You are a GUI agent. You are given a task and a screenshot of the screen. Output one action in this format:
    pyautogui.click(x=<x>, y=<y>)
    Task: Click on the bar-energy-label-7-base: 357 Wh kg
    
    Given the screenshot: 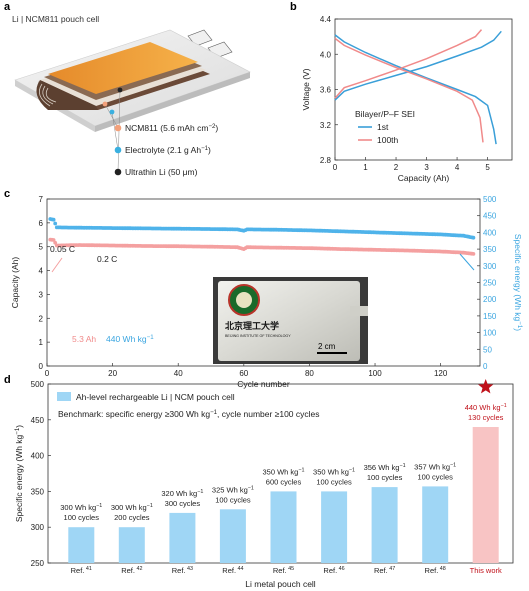 What is the action you would take?
    pyautogui.click(x=432, y=466)
    